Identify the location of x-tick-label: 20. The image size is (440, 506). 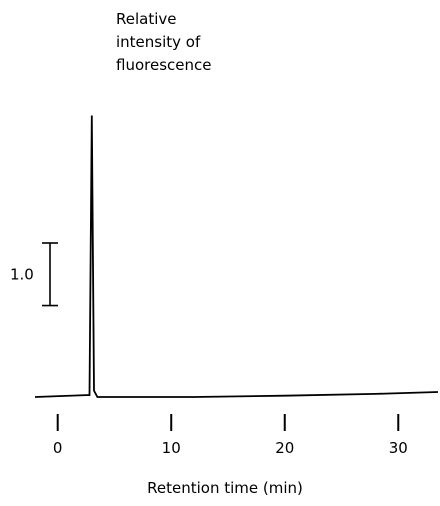
(284, 448).